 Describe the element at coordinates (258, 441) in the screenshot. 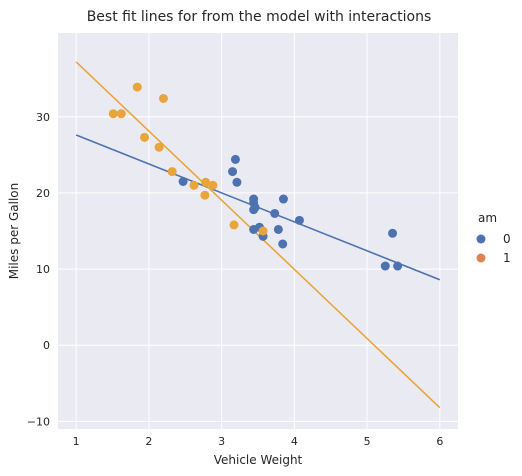

I see `x-axis-ticks: 1 2 3 4 5 6` at that location.